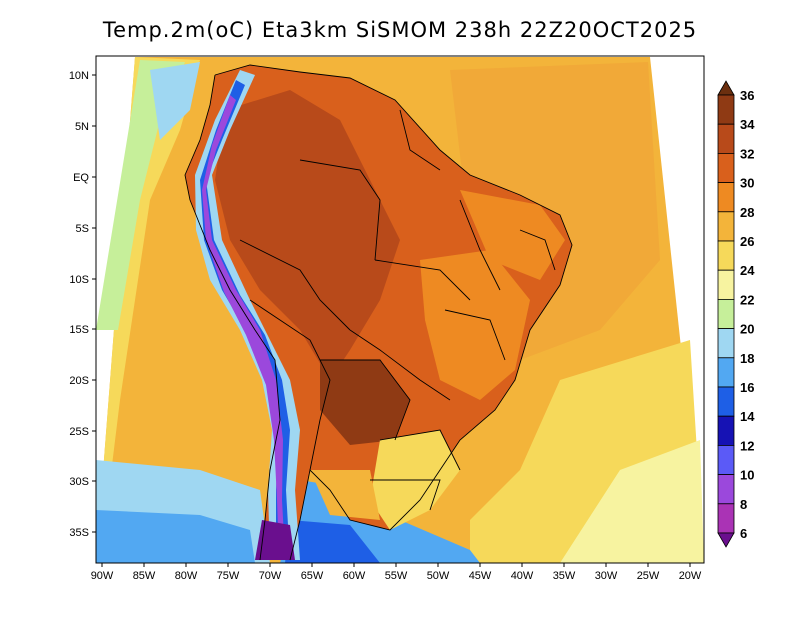  I want to click on pacific-lightblue-north, so click(175, 101).